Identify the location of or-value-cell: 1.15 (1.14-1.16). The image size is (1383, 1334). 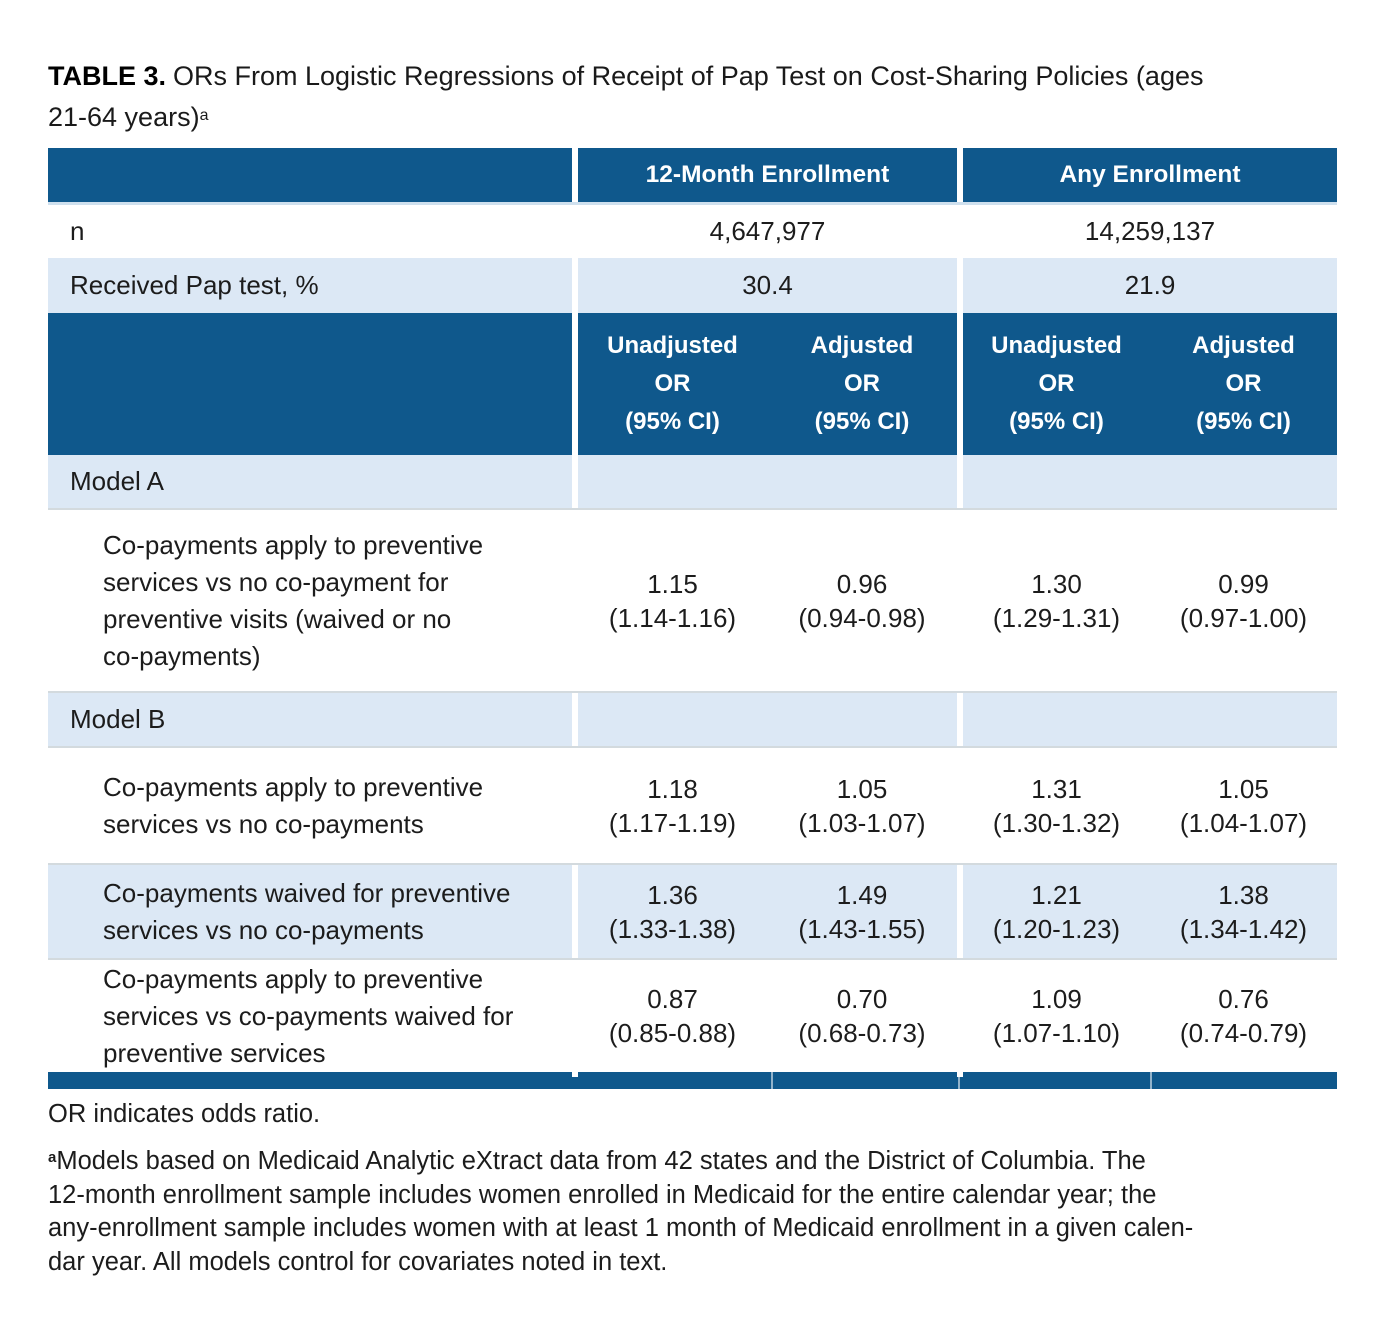
(672, 600).